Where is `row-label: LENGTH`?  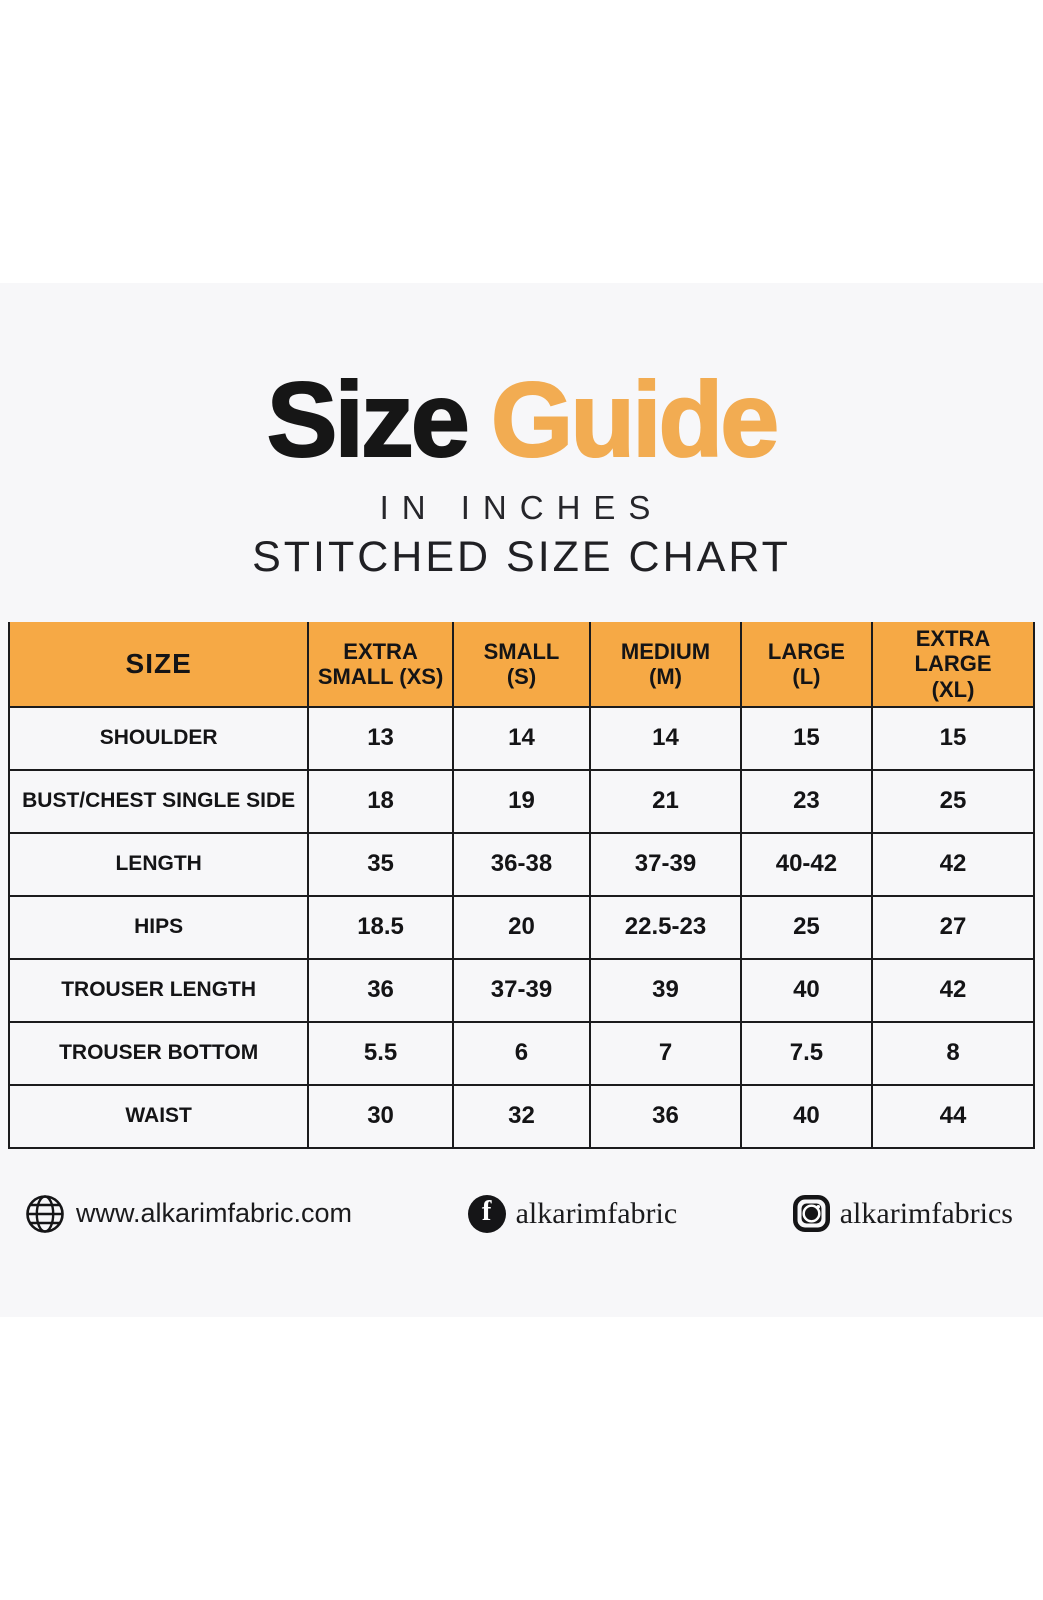
row-label: LENGTH is located at coordinates (158, 864).